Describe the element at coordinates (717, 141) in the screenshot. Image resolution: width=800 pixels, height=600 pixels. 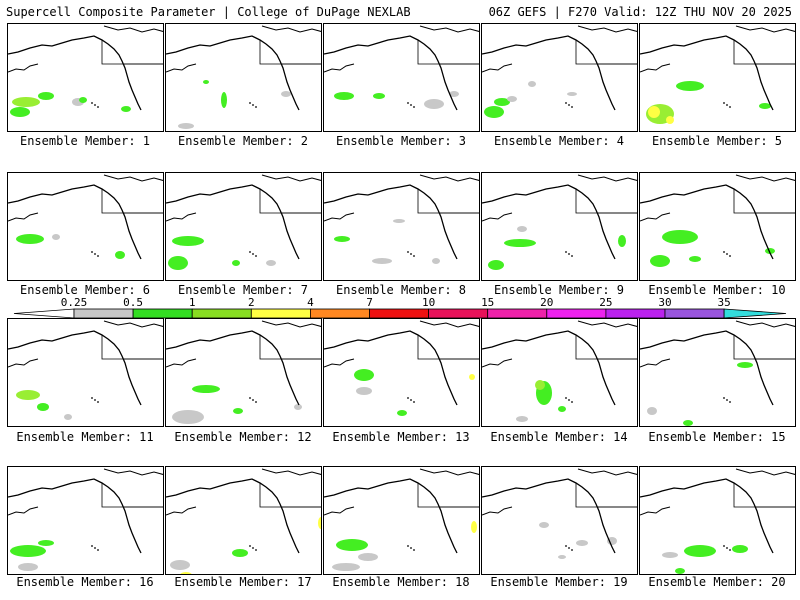
I see `member-label: Ensemble Member: 5` at that location.